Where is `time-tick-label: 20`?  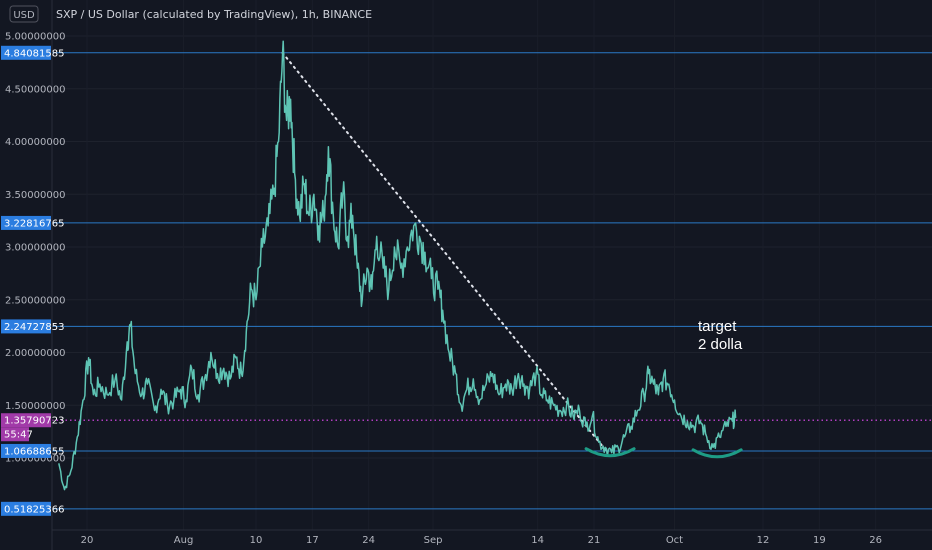 time-tick-label: 20 is located at coordinates (87, 540).